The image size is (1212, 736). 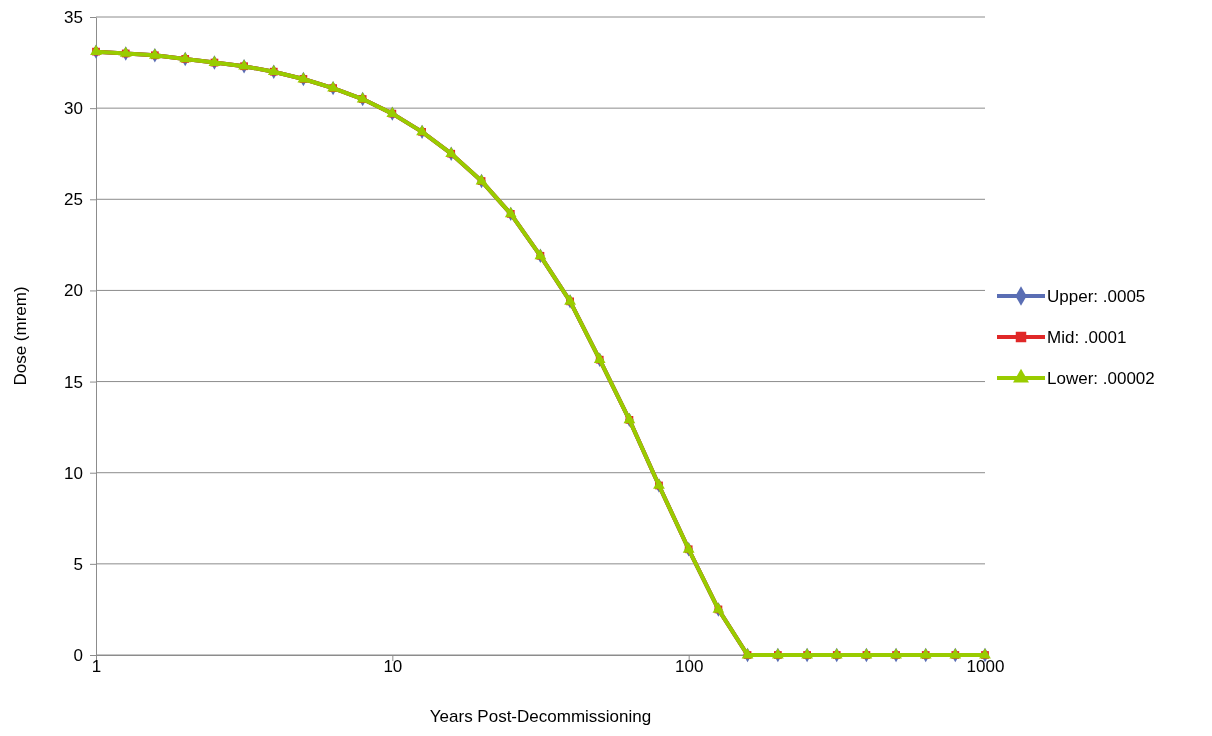 What do you see at coordinates (73, 109) in the screenshot?
I see `y-tick-label: 30` at bounding box center [73, 109].